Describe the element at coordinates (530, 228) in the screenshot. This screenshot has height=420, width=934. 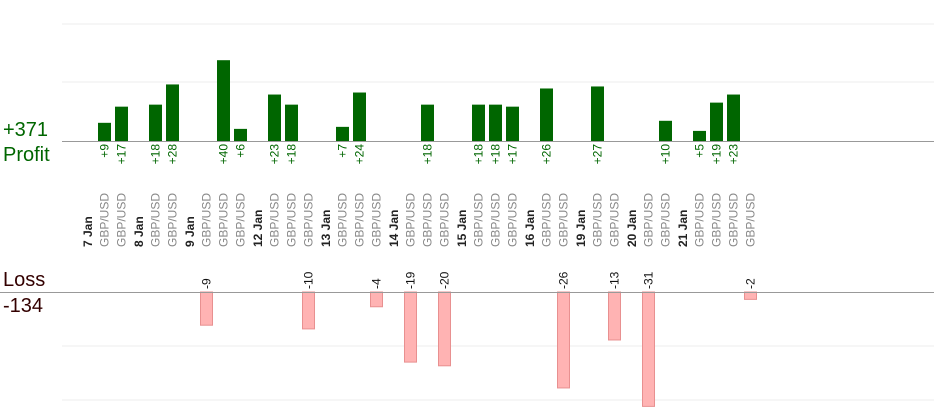
I see `date-label: 16 Jan` at that location.